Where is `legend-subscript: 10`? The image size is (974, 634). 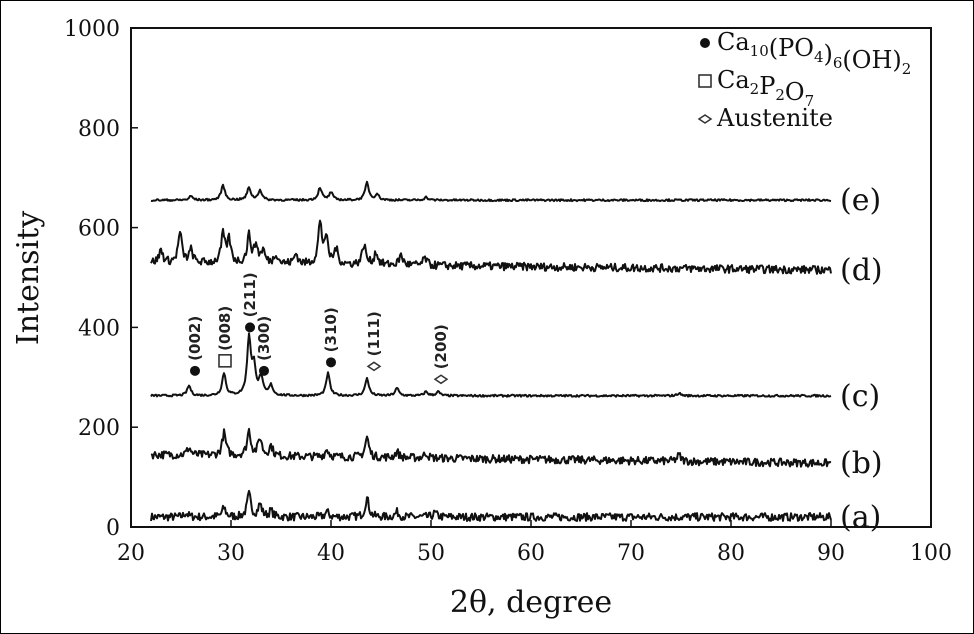
legend-subscript: 10 is located at coordinates (759, 51).